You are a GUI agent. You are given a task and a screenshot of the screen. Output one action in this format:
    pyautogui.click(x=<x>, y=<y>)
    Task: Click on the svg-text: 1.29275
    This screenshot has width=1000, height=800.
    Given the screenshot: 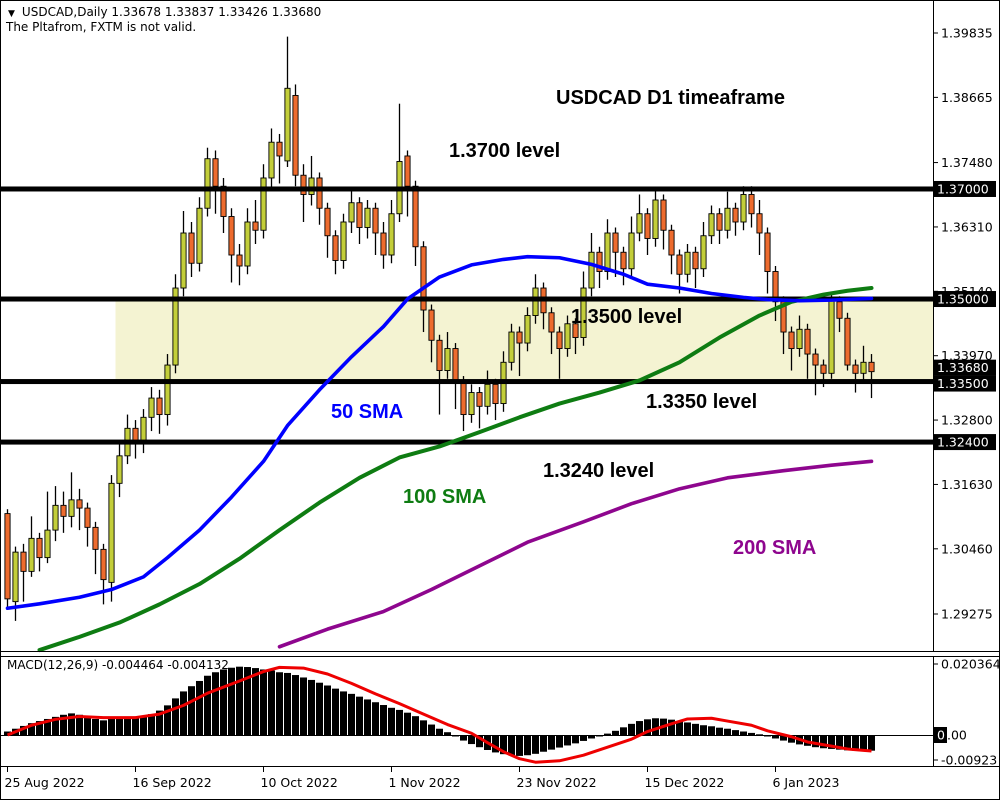 What is the action you would take?
    pyautogui.click(x=967, y=614)
    